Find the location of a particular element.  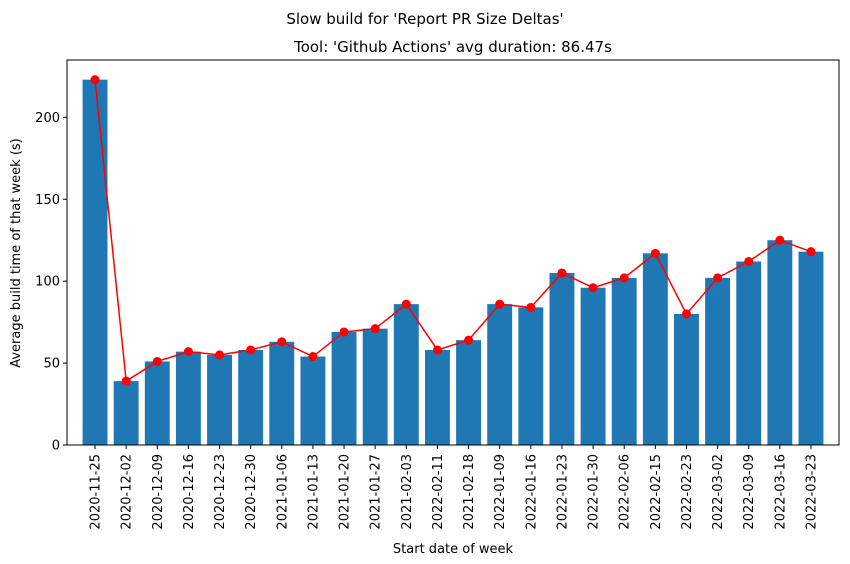

x-axis-label: Start date of week is located at coordinates (453, 549).